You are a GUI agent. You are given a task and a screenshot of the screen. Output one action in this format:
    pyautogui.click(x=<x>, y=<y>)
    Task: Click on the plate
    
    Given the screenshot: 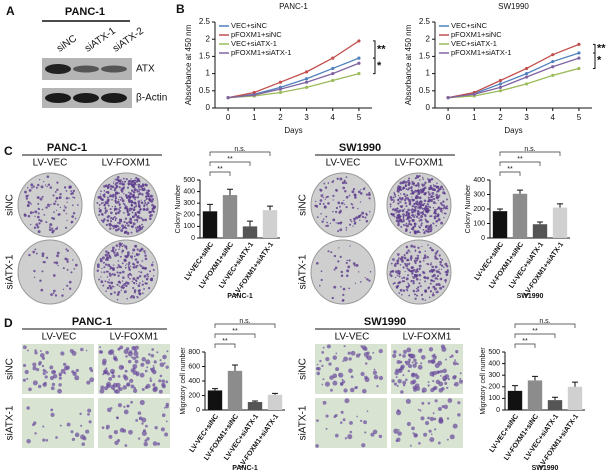 What is the action you would take?
    pyautogui.click(x=50, y=272)
    